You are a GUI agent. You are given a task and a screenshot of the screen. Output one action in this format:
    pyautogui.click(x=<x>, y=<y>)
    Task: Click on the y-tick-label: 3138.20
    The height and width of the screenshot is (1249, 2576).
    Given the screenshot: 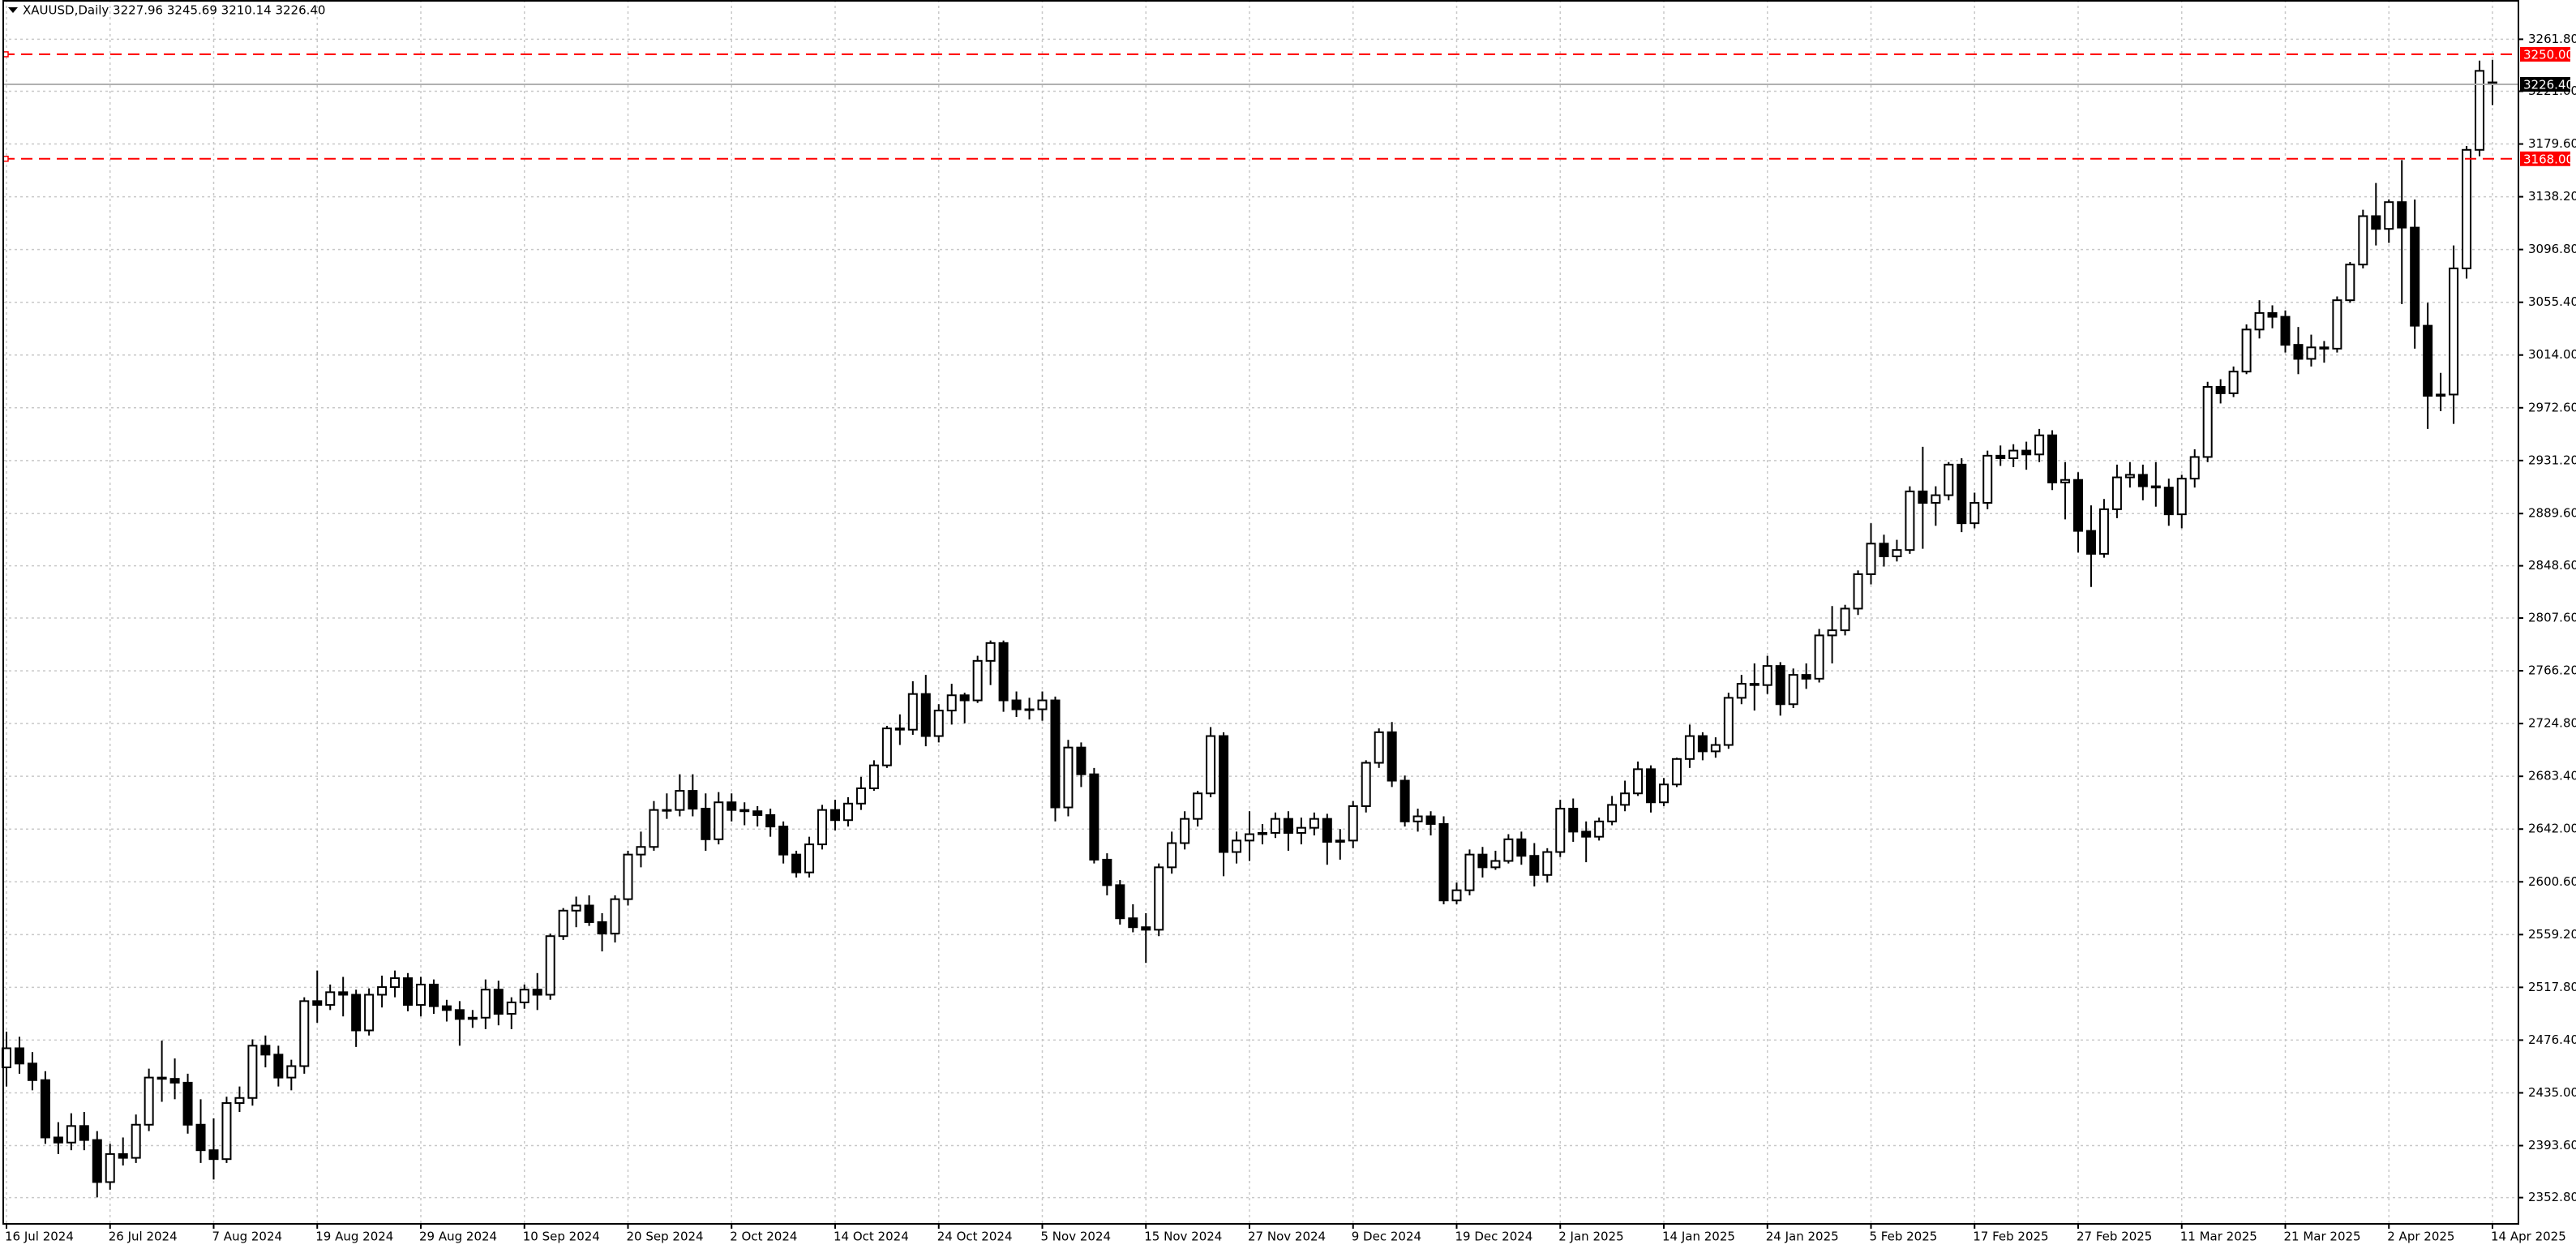 What is the action you would take?
    pyautogui.click(x=2552, y=196)
    